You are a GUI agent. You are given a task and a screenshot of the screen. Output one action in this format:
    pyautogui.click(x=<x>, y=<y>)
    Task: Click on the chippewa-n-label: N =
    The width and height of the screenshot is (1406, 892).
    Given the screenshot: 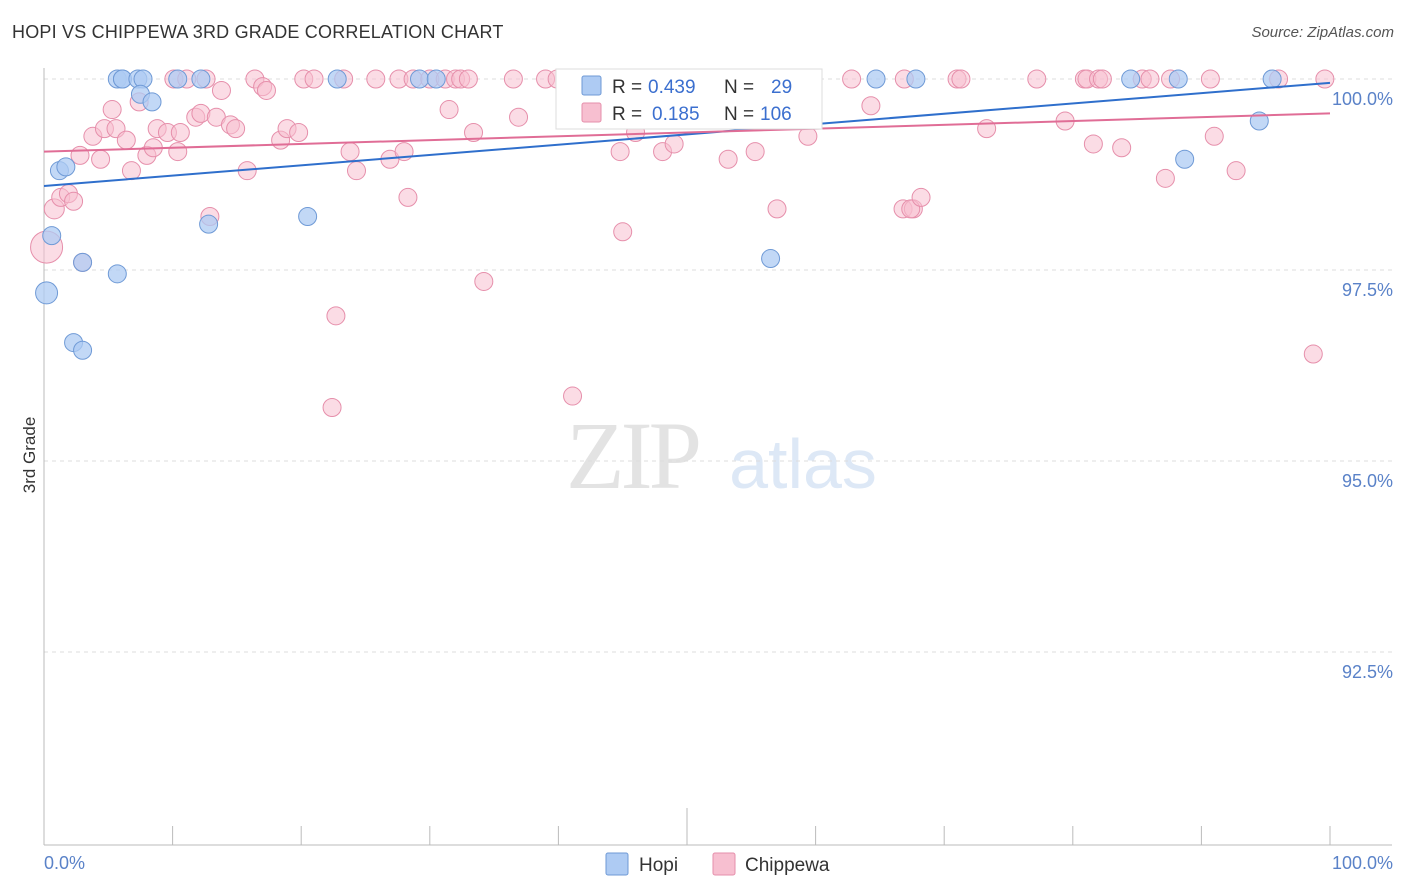 What is the action you would take?
    pyautogui.click(x=739, y=114)
    